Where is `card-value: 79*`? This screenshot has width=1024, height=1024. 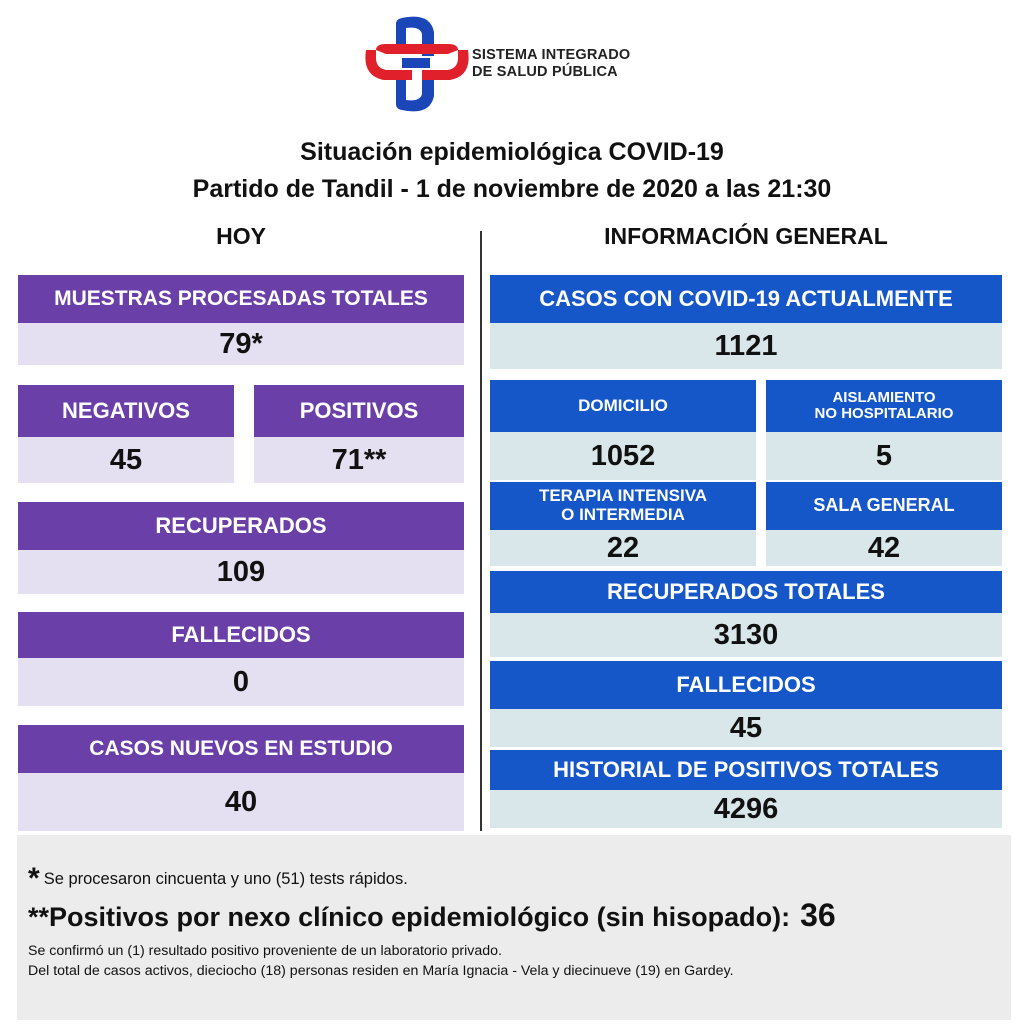
card-value: 79* is located at coordinates (241, 344).